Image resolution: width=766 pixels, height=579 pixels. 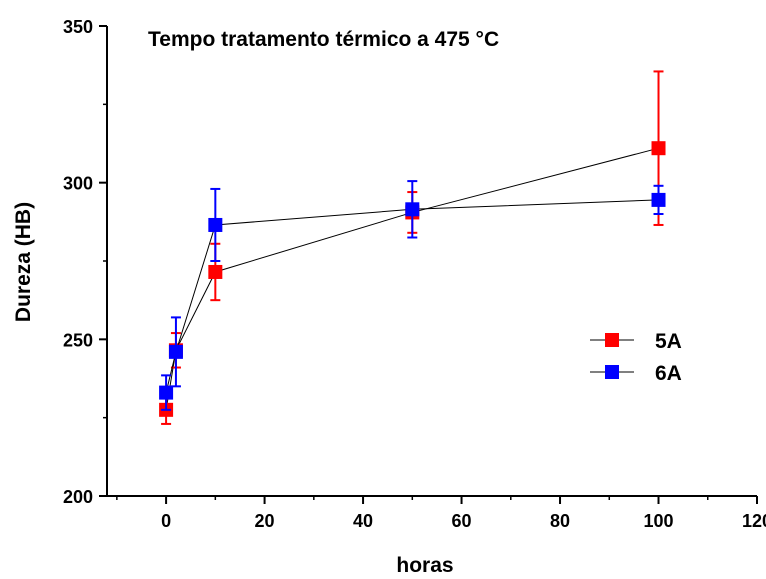 I want to click on legend-item-5A: 5A, so click(x=636, y=341).